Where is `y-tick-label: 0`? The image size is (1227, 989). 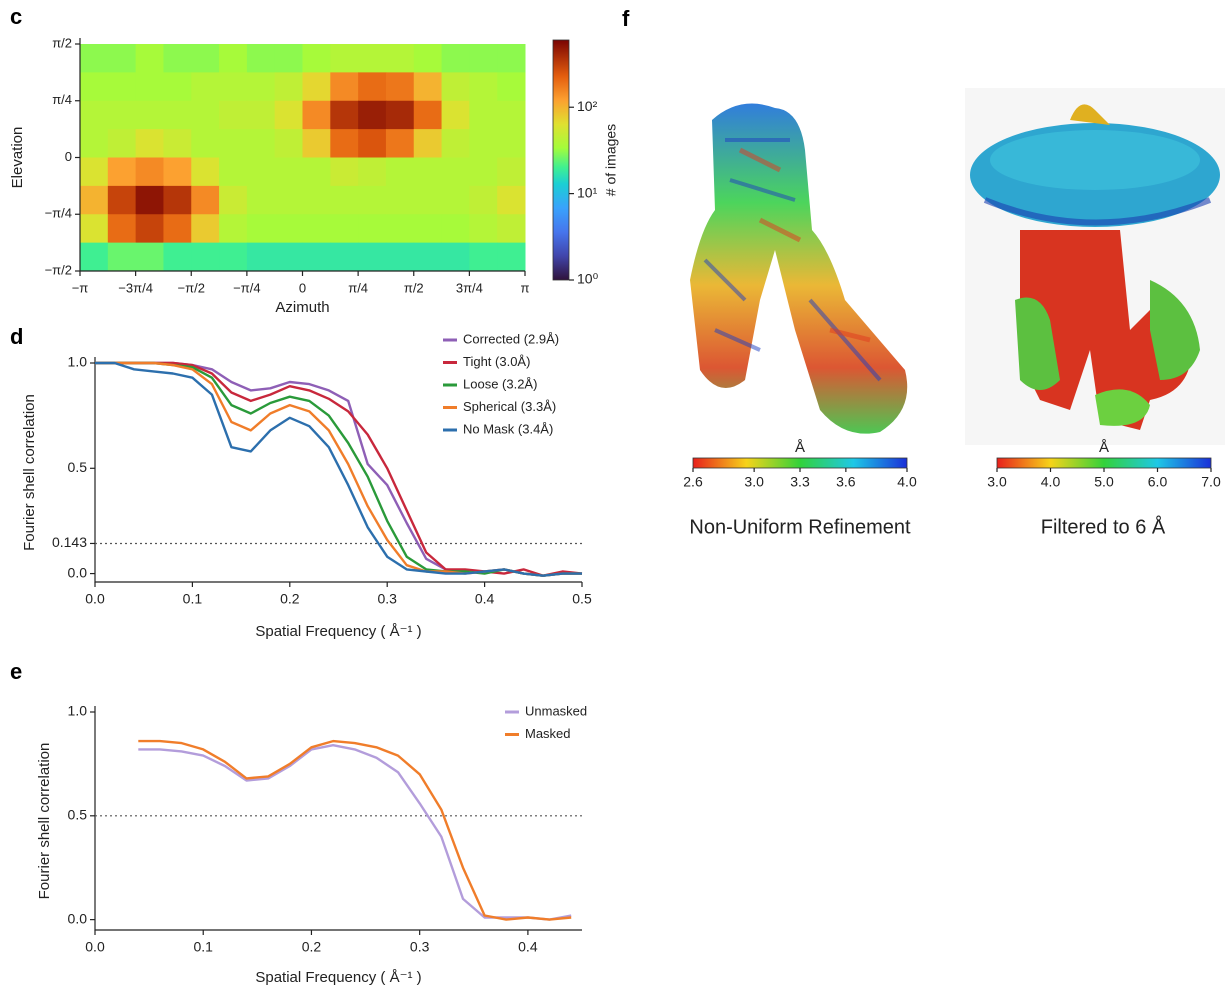 y-tick-label: 0 is located at coordinates (68, 156).